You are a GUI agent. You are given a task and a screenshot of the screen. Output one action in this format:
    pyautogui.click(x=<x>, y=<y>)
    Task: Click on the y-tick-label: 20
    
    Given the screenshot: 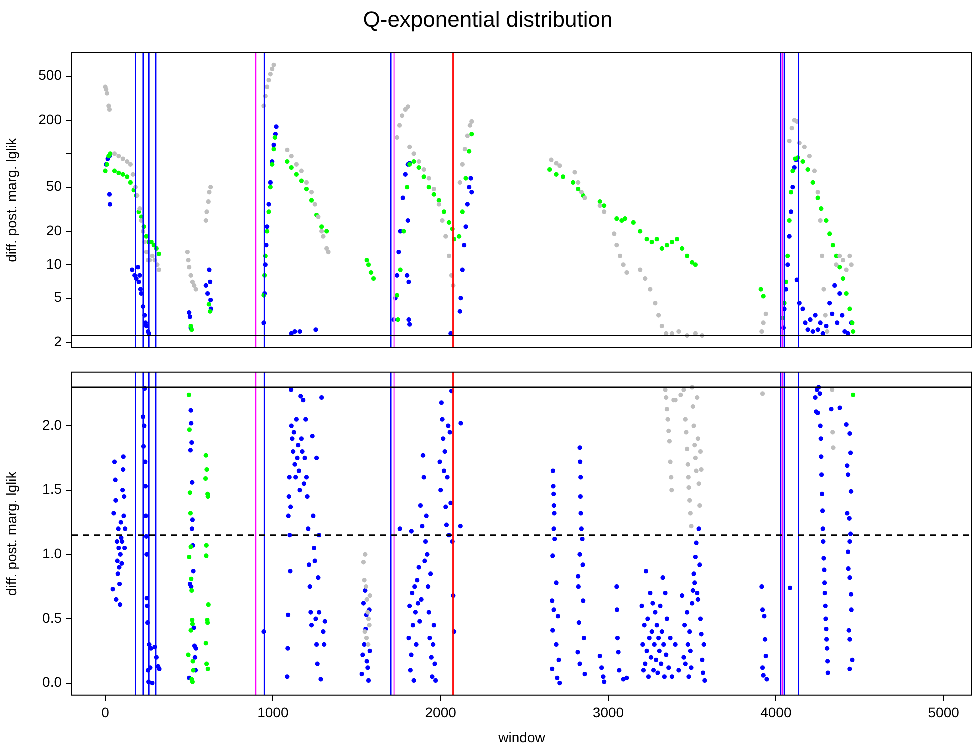 What is the action you would take?
    pyautogui.click(x=54, y=230)
    